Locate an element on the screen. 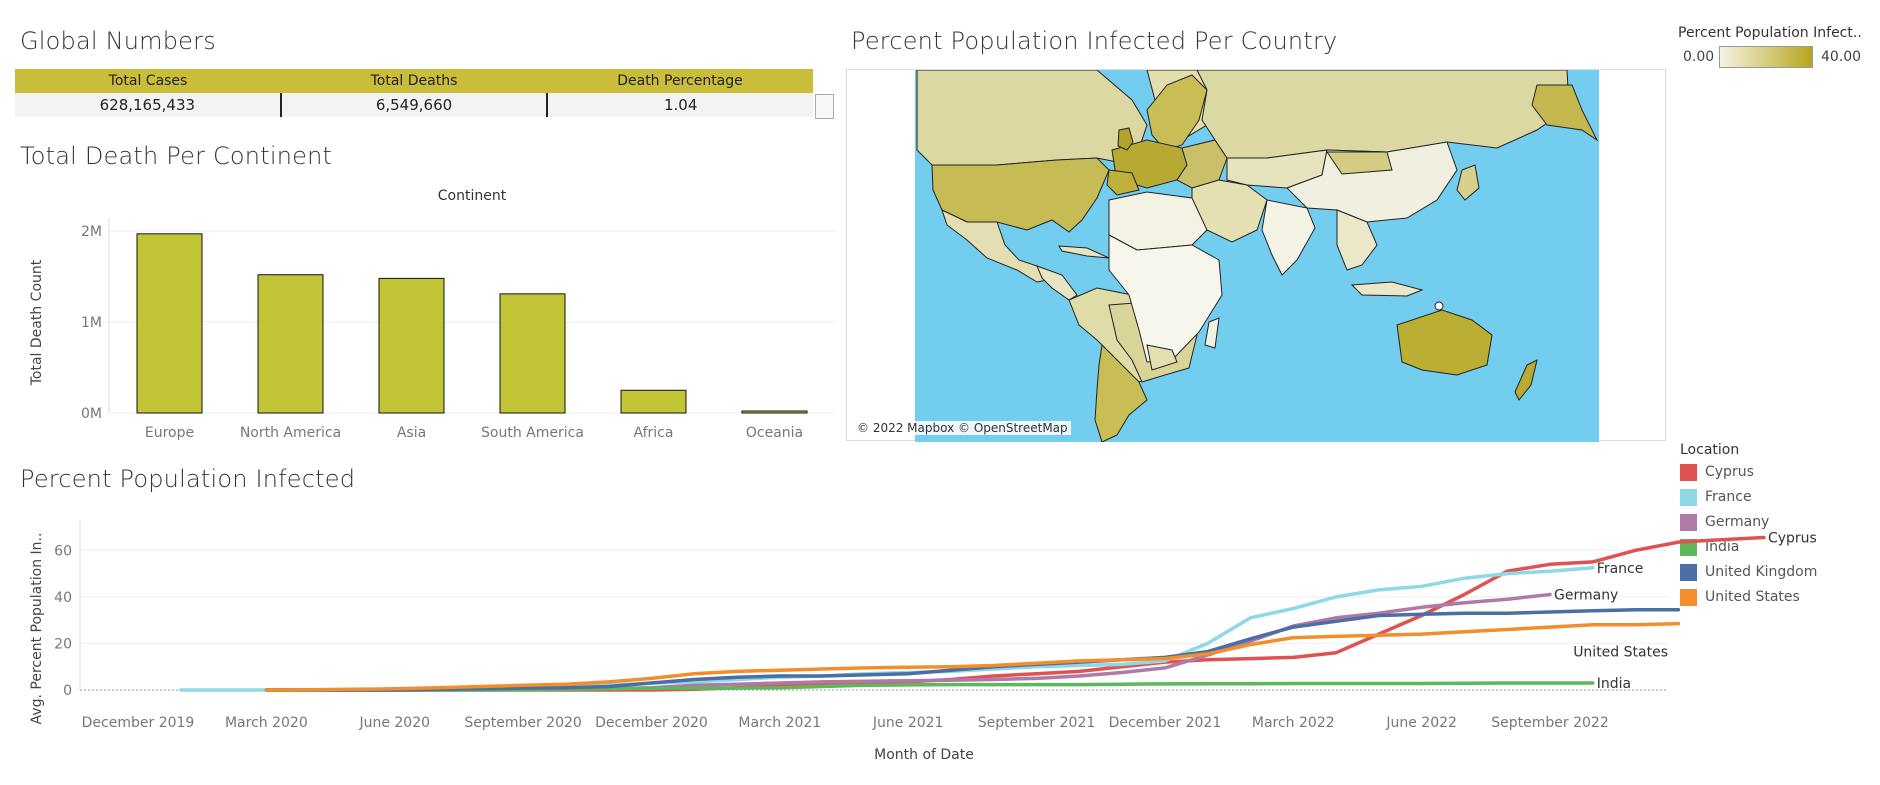 The width and height of the screenshot is (1880, 785). map-legend-gradient is located at coordinates (1766, 57).